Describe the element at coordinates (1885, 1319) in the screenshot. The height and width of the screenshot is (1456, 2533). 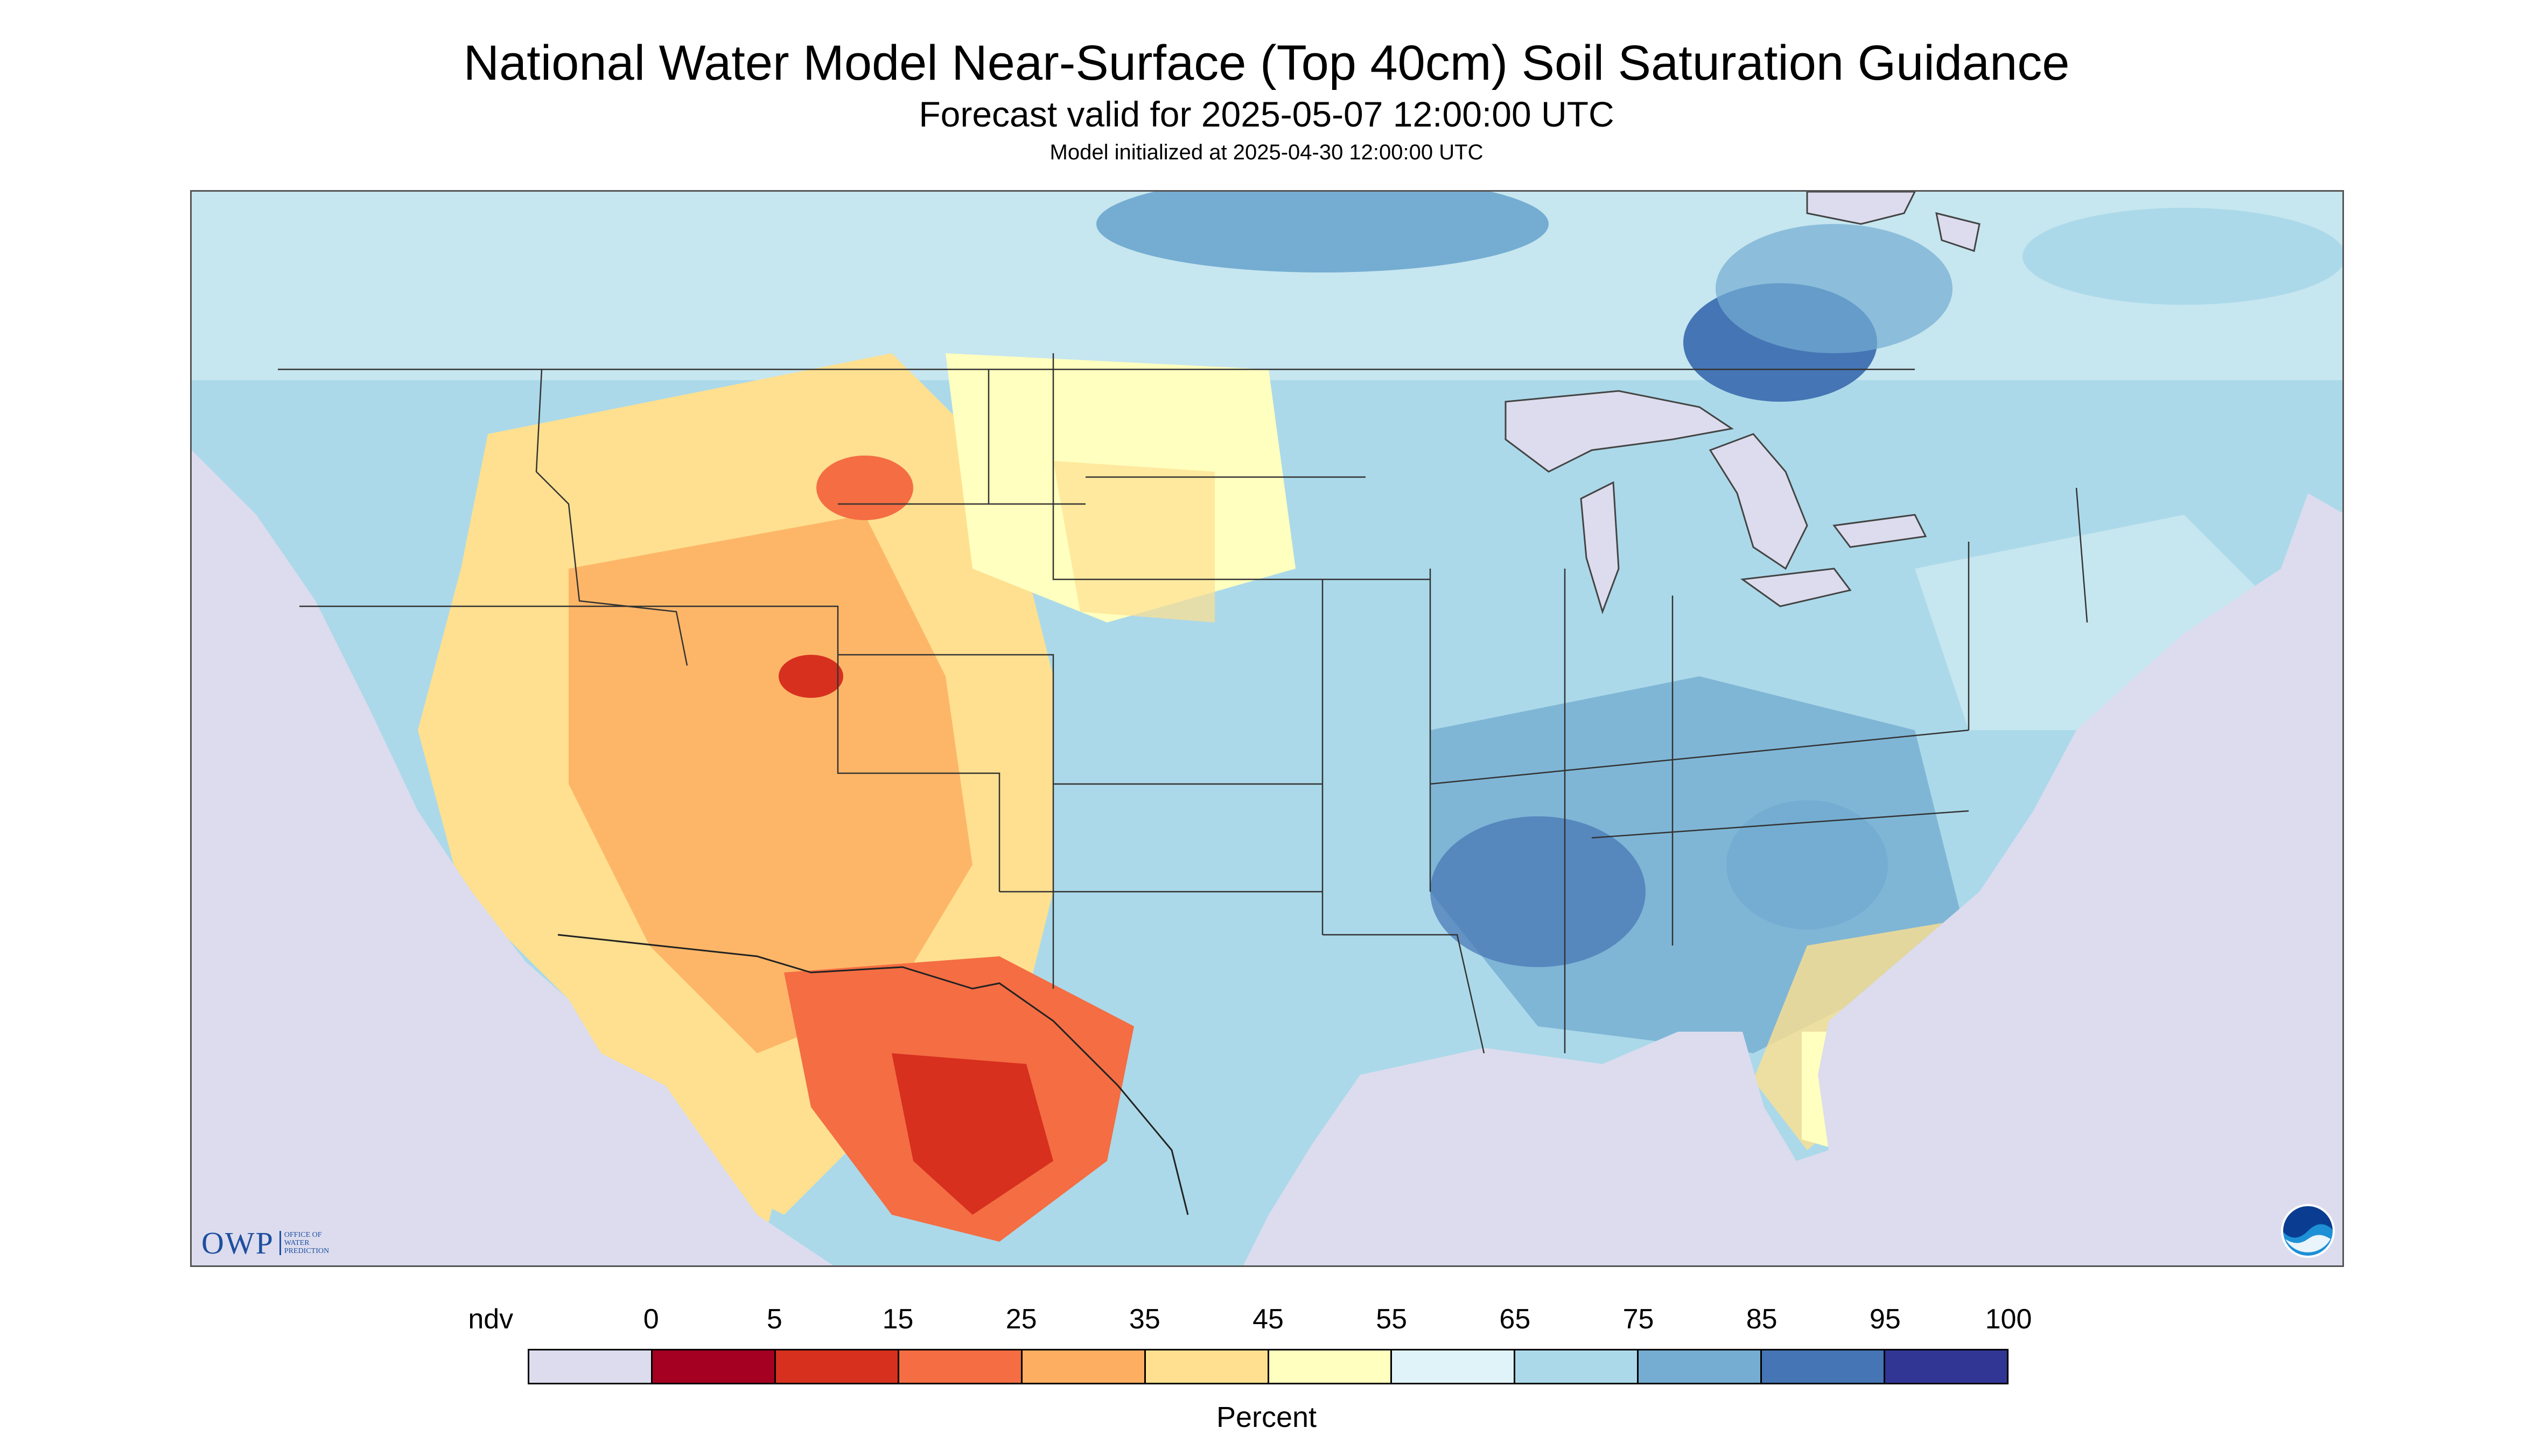
I see `legend-tick-label: 95` at that location.